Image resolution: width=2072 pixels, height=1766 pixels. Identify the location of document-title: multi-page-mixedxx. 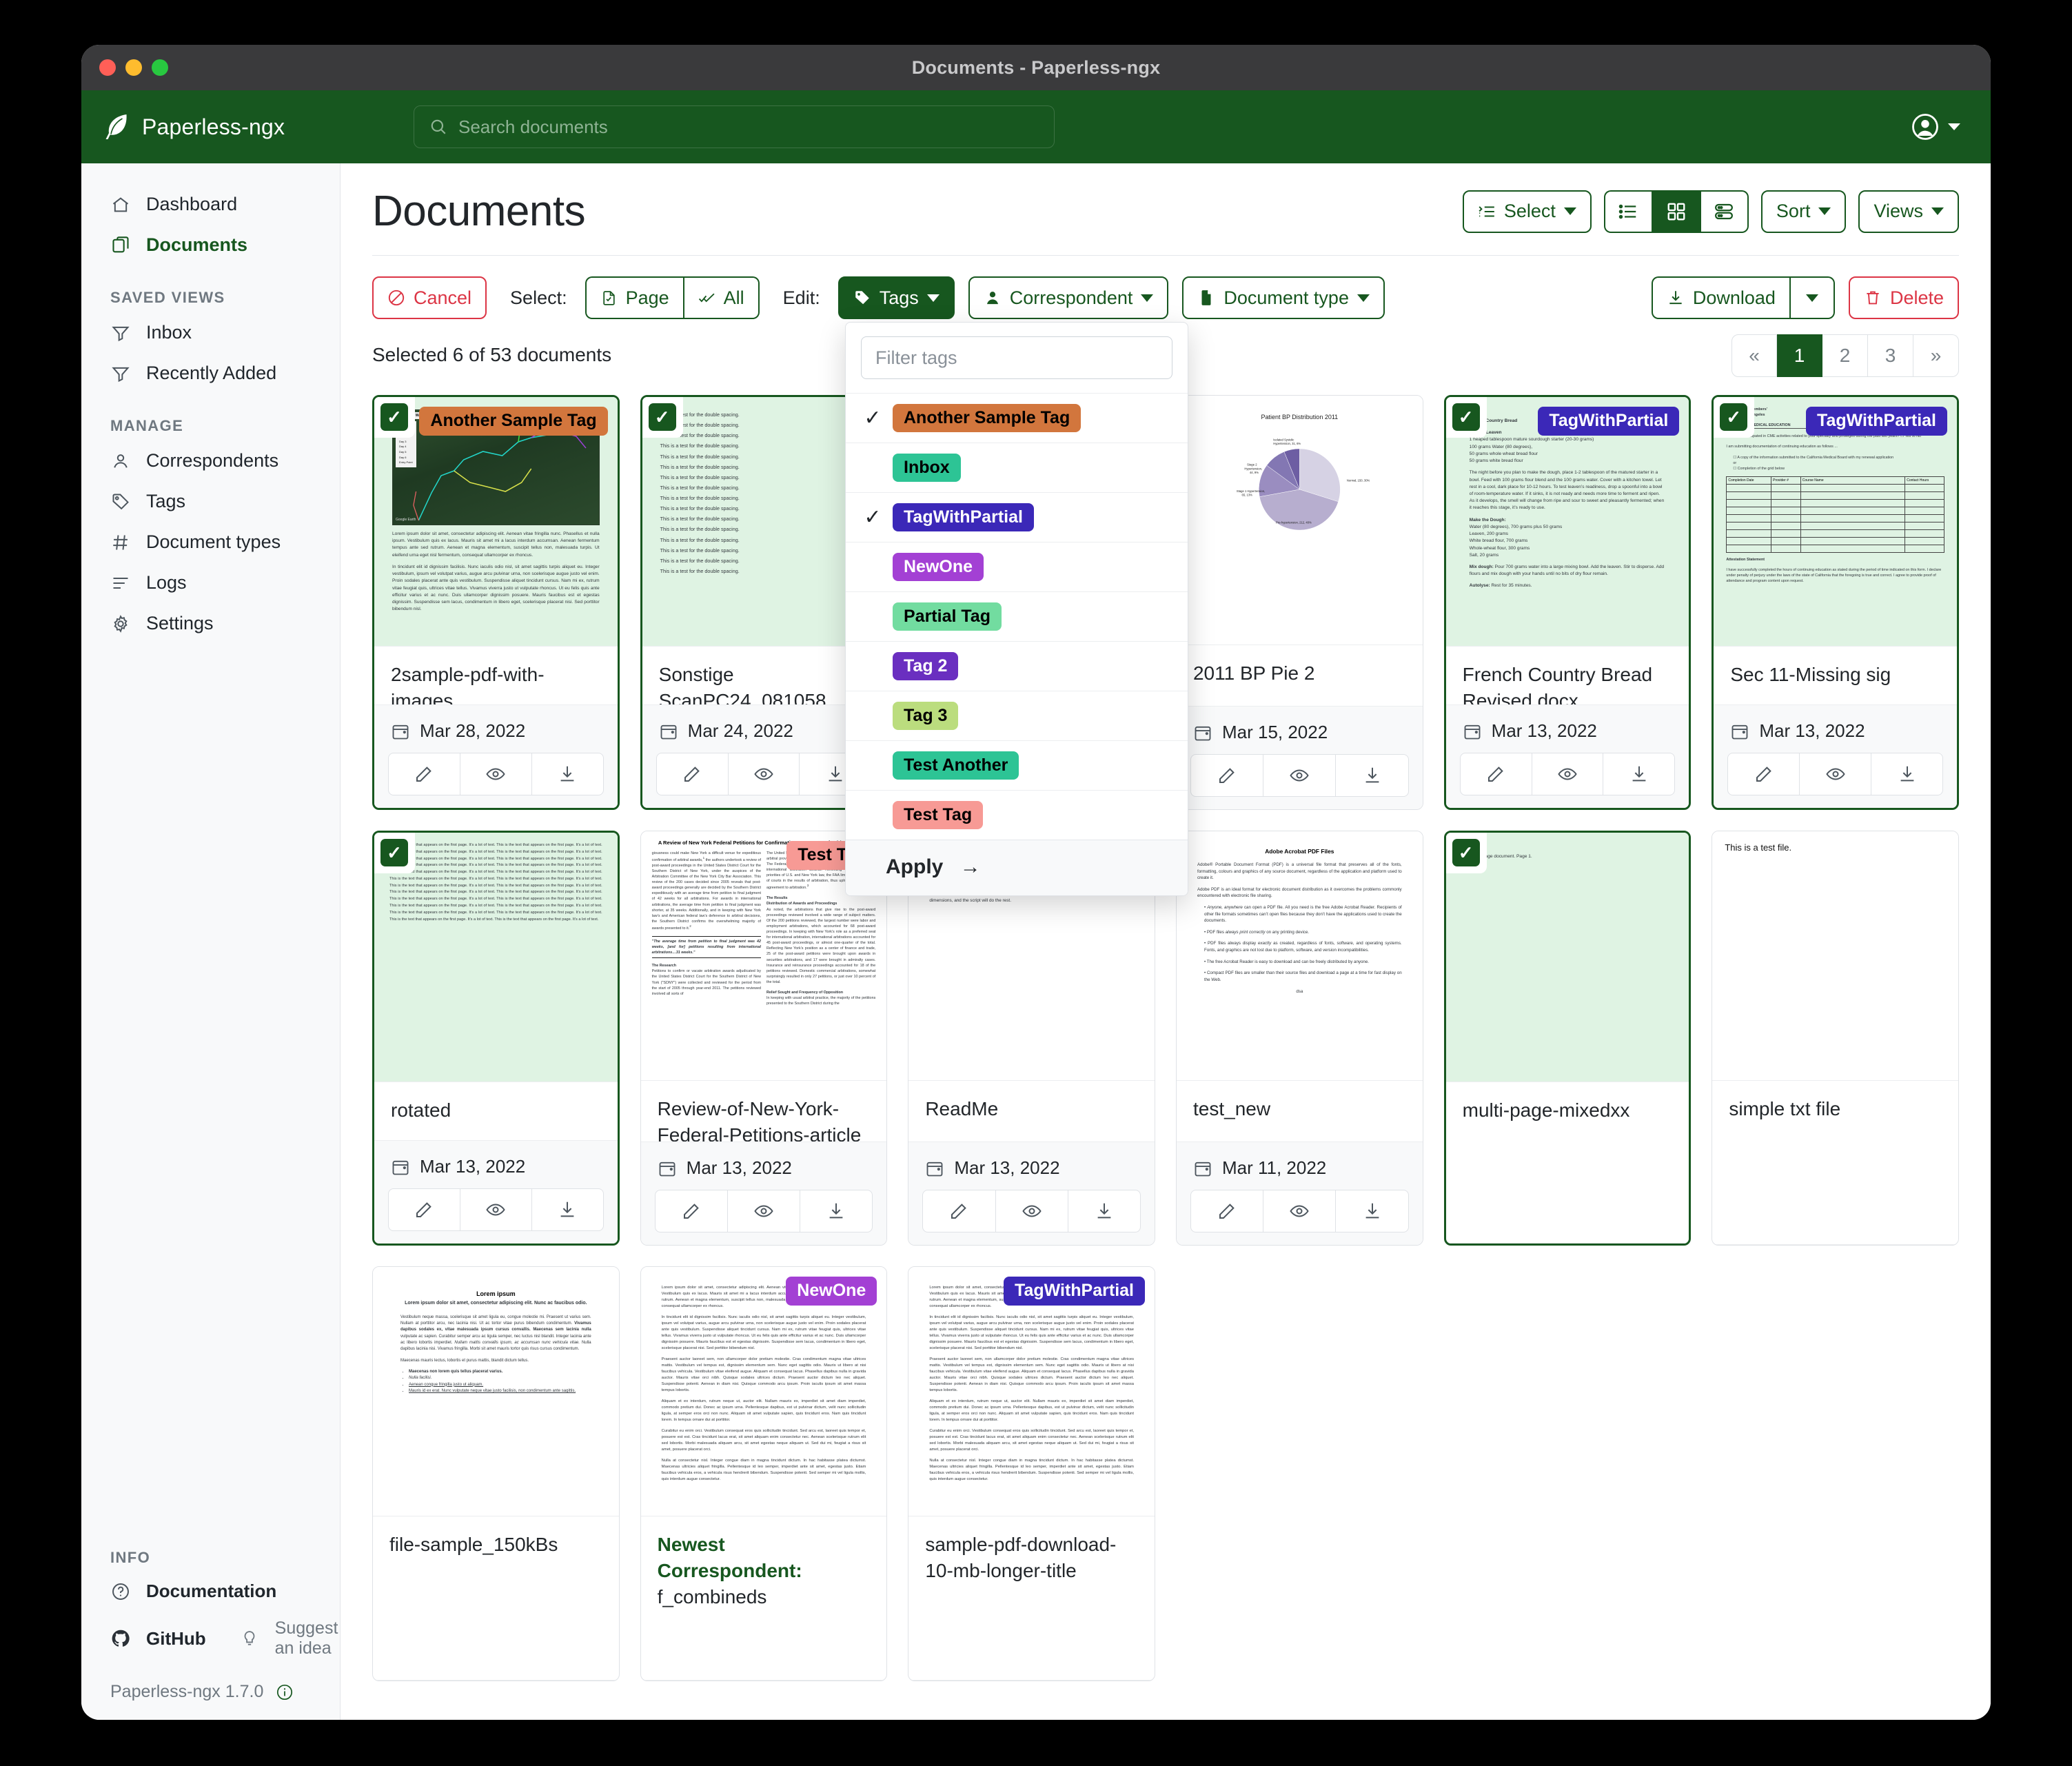
(1567, 1163).